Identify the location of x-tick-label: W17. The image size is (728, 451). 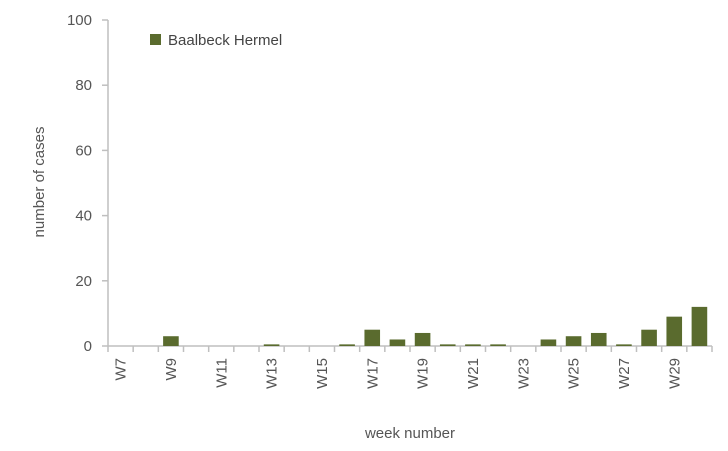
(372, 373).